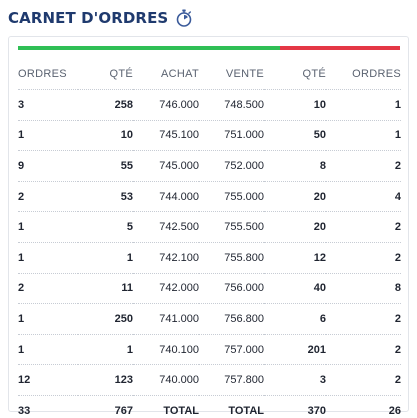 The image size is (417, 418). What do you see at coordinates (295, 380) in the screenshot?
I see `ask-qty-cell: 3` at bounding box center [295, 380].